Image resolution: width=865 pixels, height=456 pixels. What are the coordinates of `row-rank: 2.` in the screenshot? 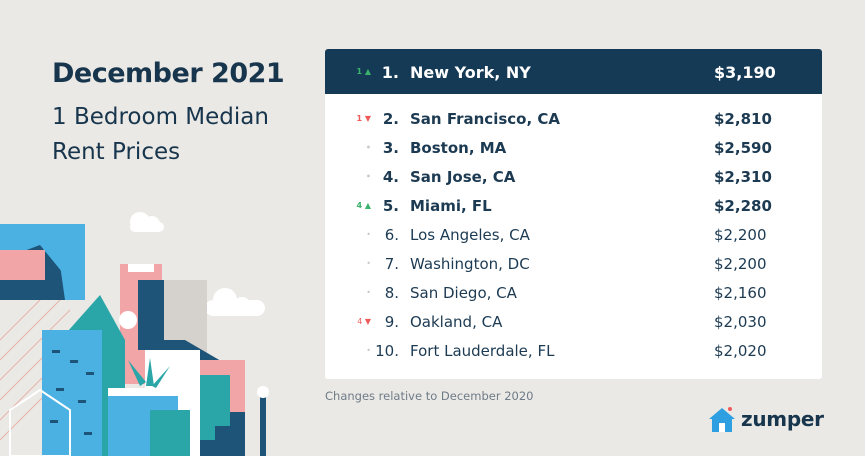 It's located at (390, 119).